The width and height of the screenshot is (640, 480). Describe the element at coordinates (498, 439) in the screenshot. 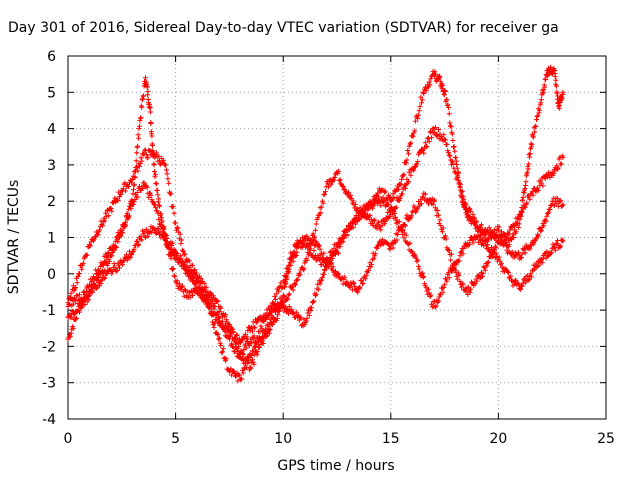

I see `x-tick-label: 20` at that location.